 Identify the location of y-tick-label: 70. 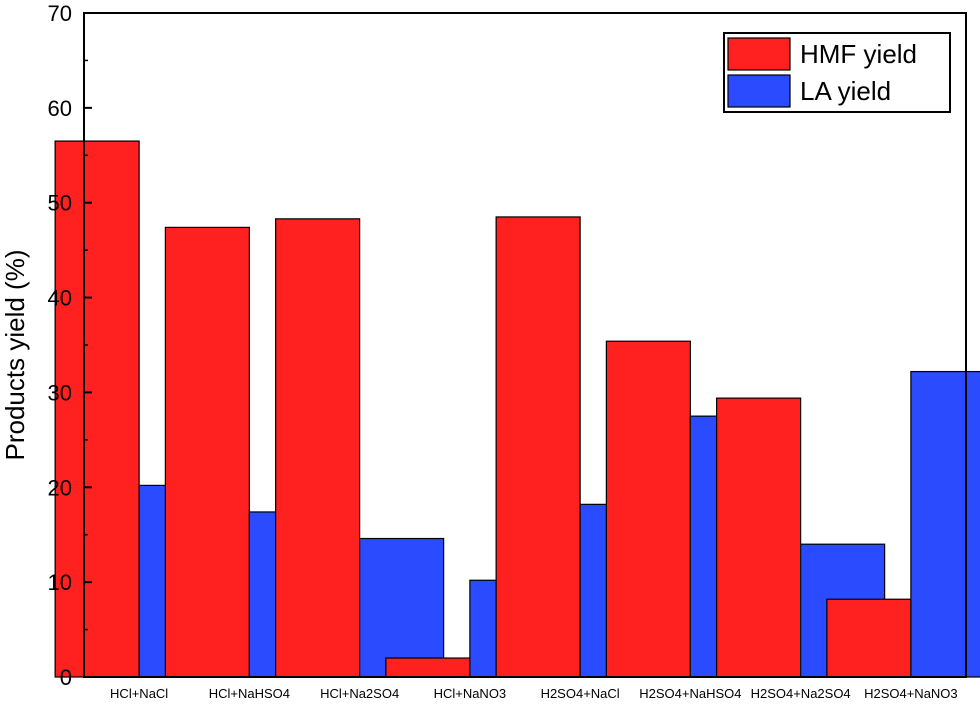
(60, 13).